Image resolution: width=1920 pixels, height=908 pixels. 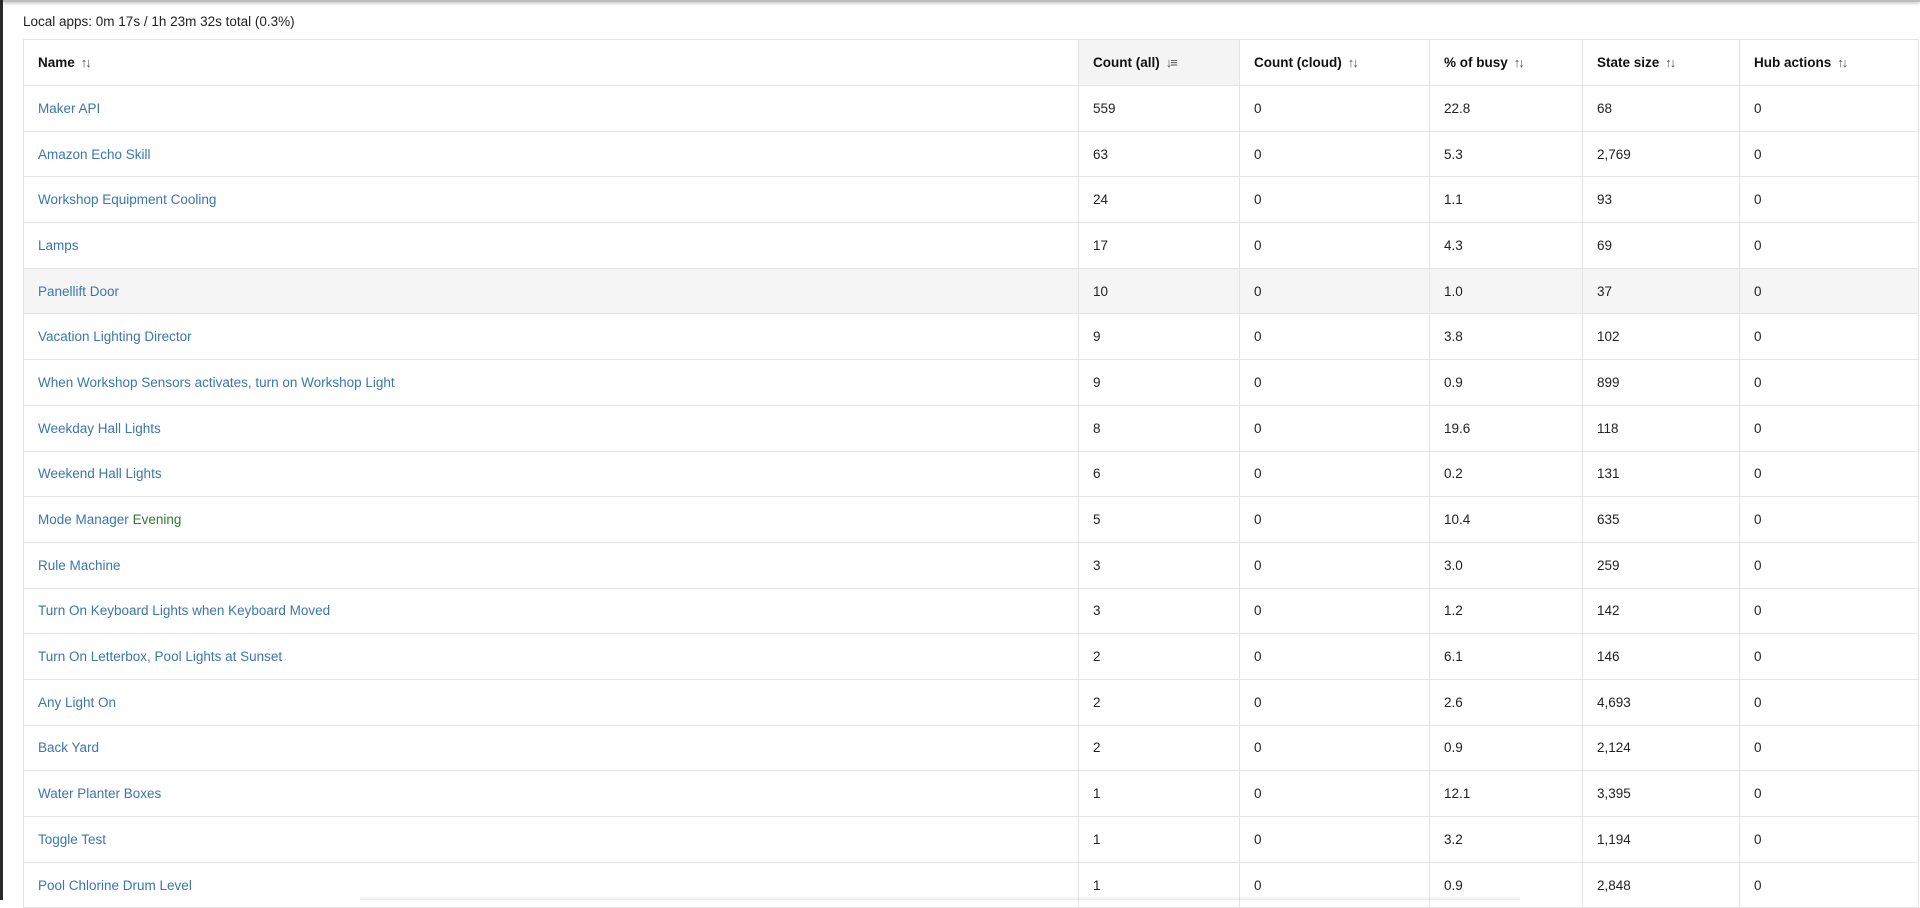 I want to click on cell-state-size: 146, so click(x=1661, y=656).